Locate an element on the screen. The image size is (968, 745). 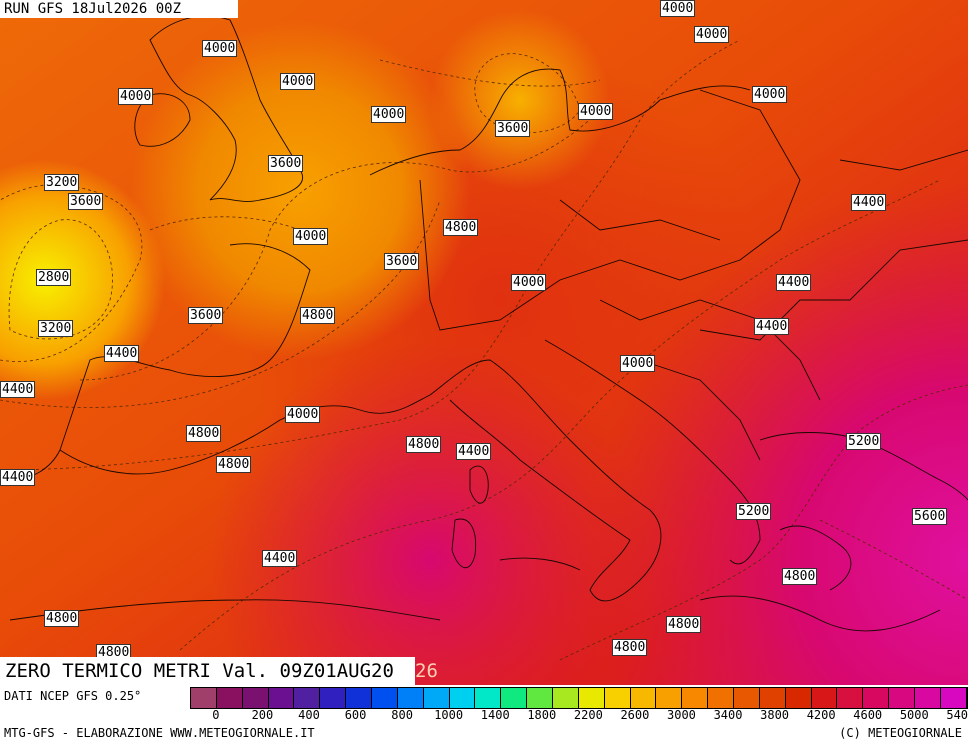
scale-tick-label: 1000 is located at coordinates (449, 715).